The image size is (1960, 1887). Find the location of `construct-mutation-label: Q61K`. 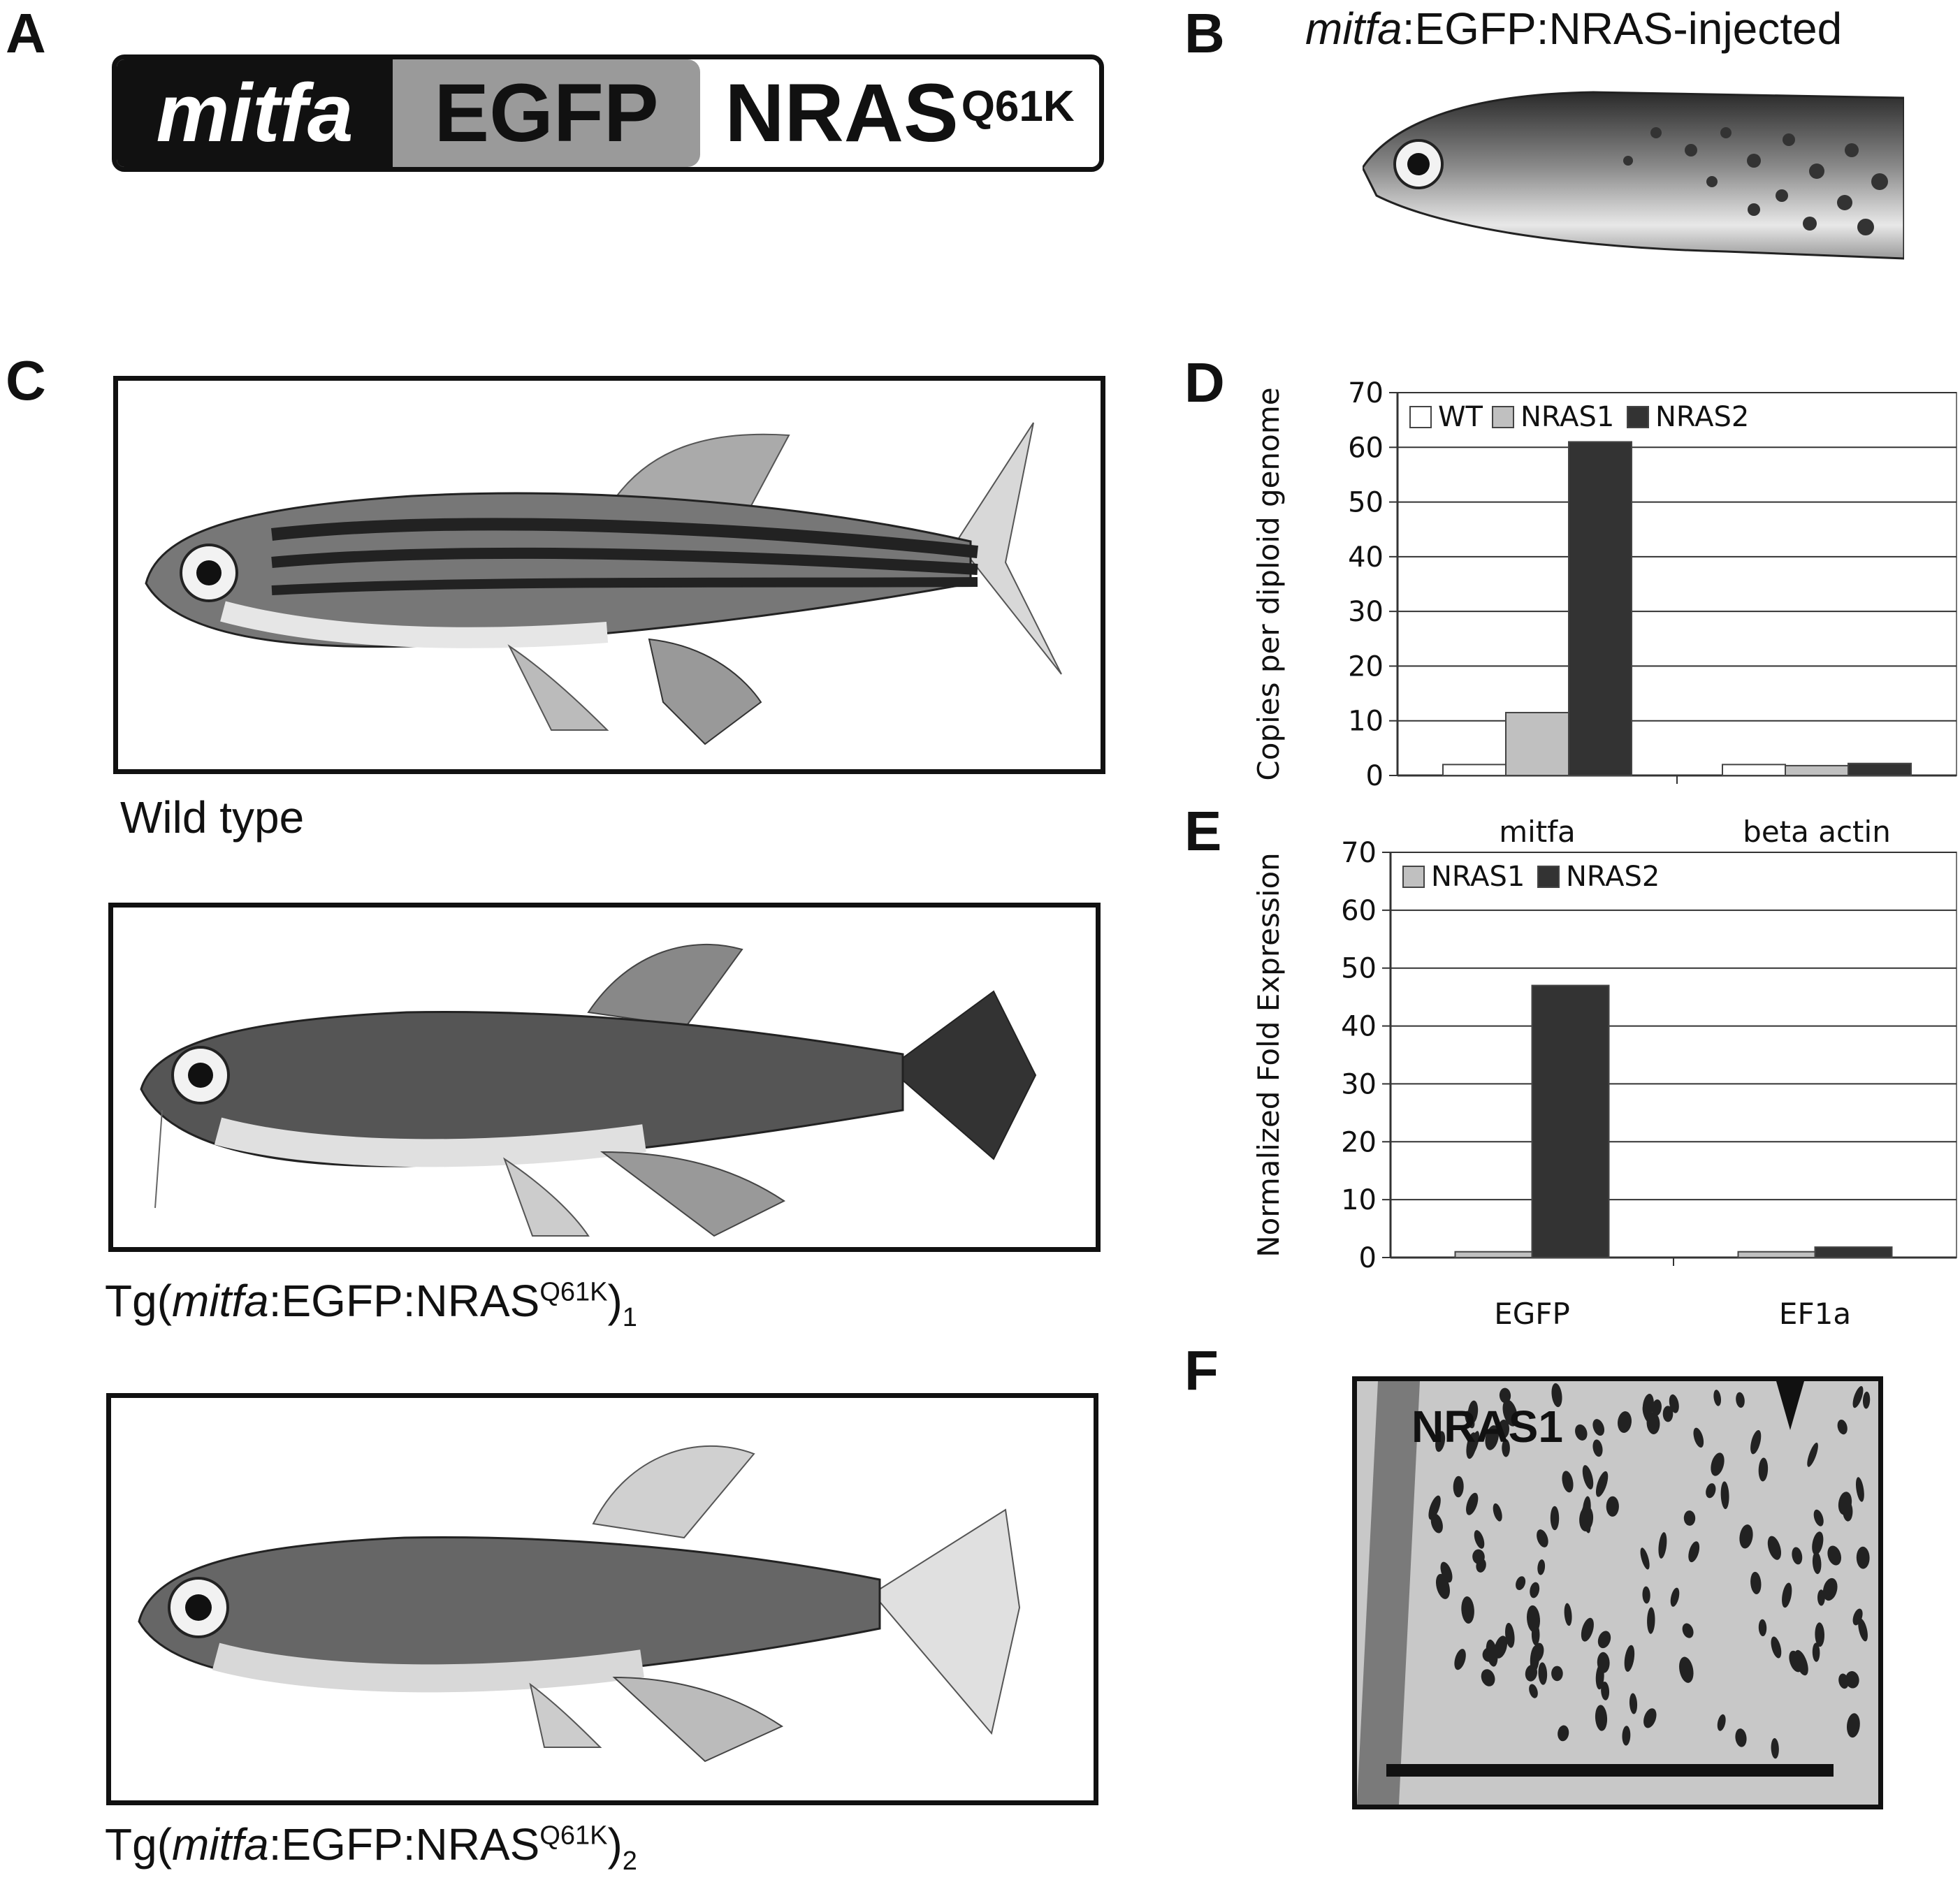

construct-mutation-label: Q61K is located at coordinates (1018, 106).